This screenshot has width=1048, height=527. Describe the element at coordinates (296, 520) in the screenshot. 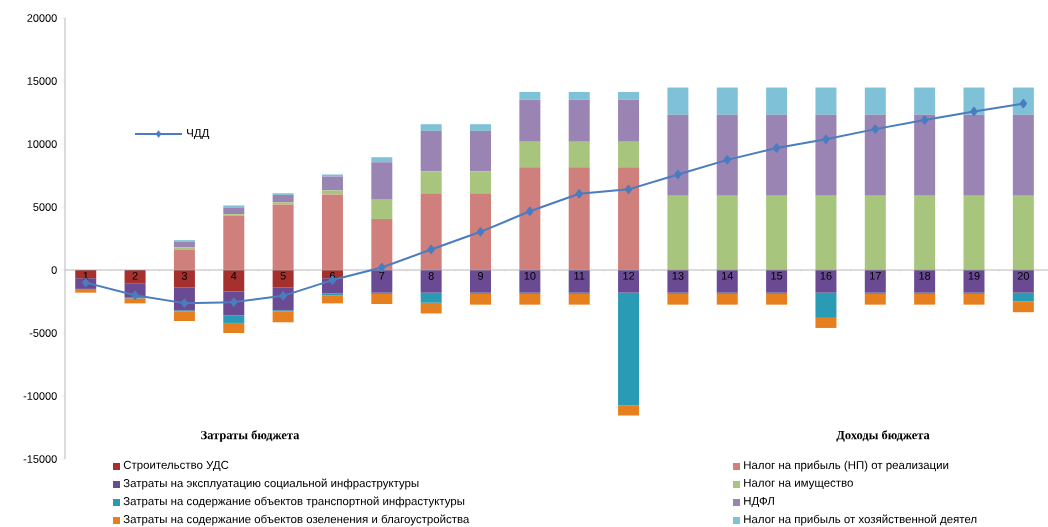

I see `legend-label: Затраты на содержание объектов озеленения и благоустройства` at that location.